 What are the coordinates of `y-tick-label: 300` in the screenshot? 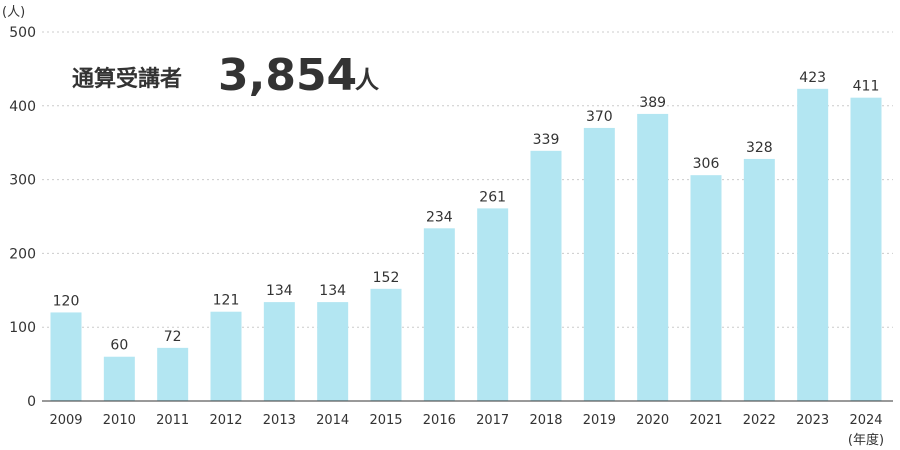 It's located at (22, 181).